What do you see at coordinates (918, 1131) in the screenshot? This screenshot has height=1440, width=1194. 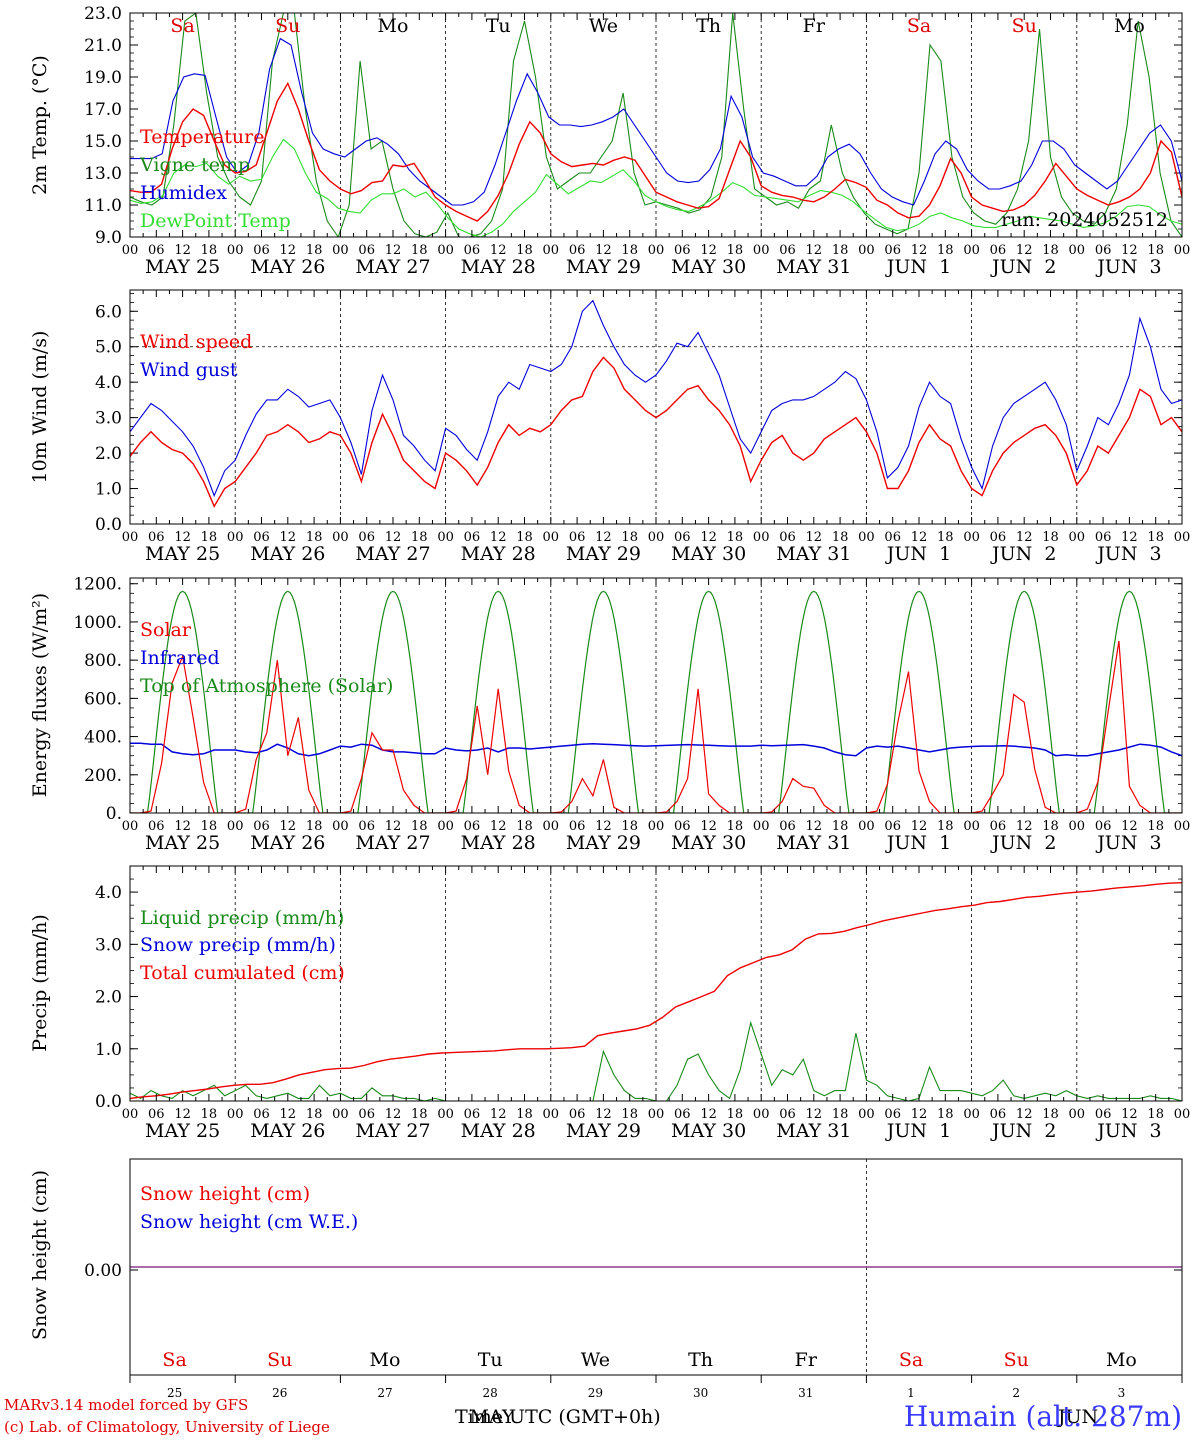 I see `x-date-label: JUN 1` at bounding box center [918, 1131].